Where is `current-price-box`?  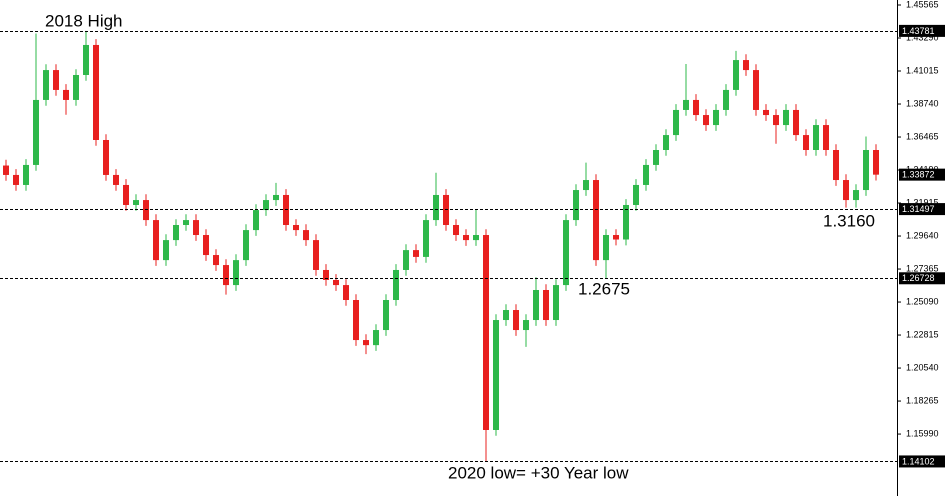 current-price-box is located at coordinates (922, 174).